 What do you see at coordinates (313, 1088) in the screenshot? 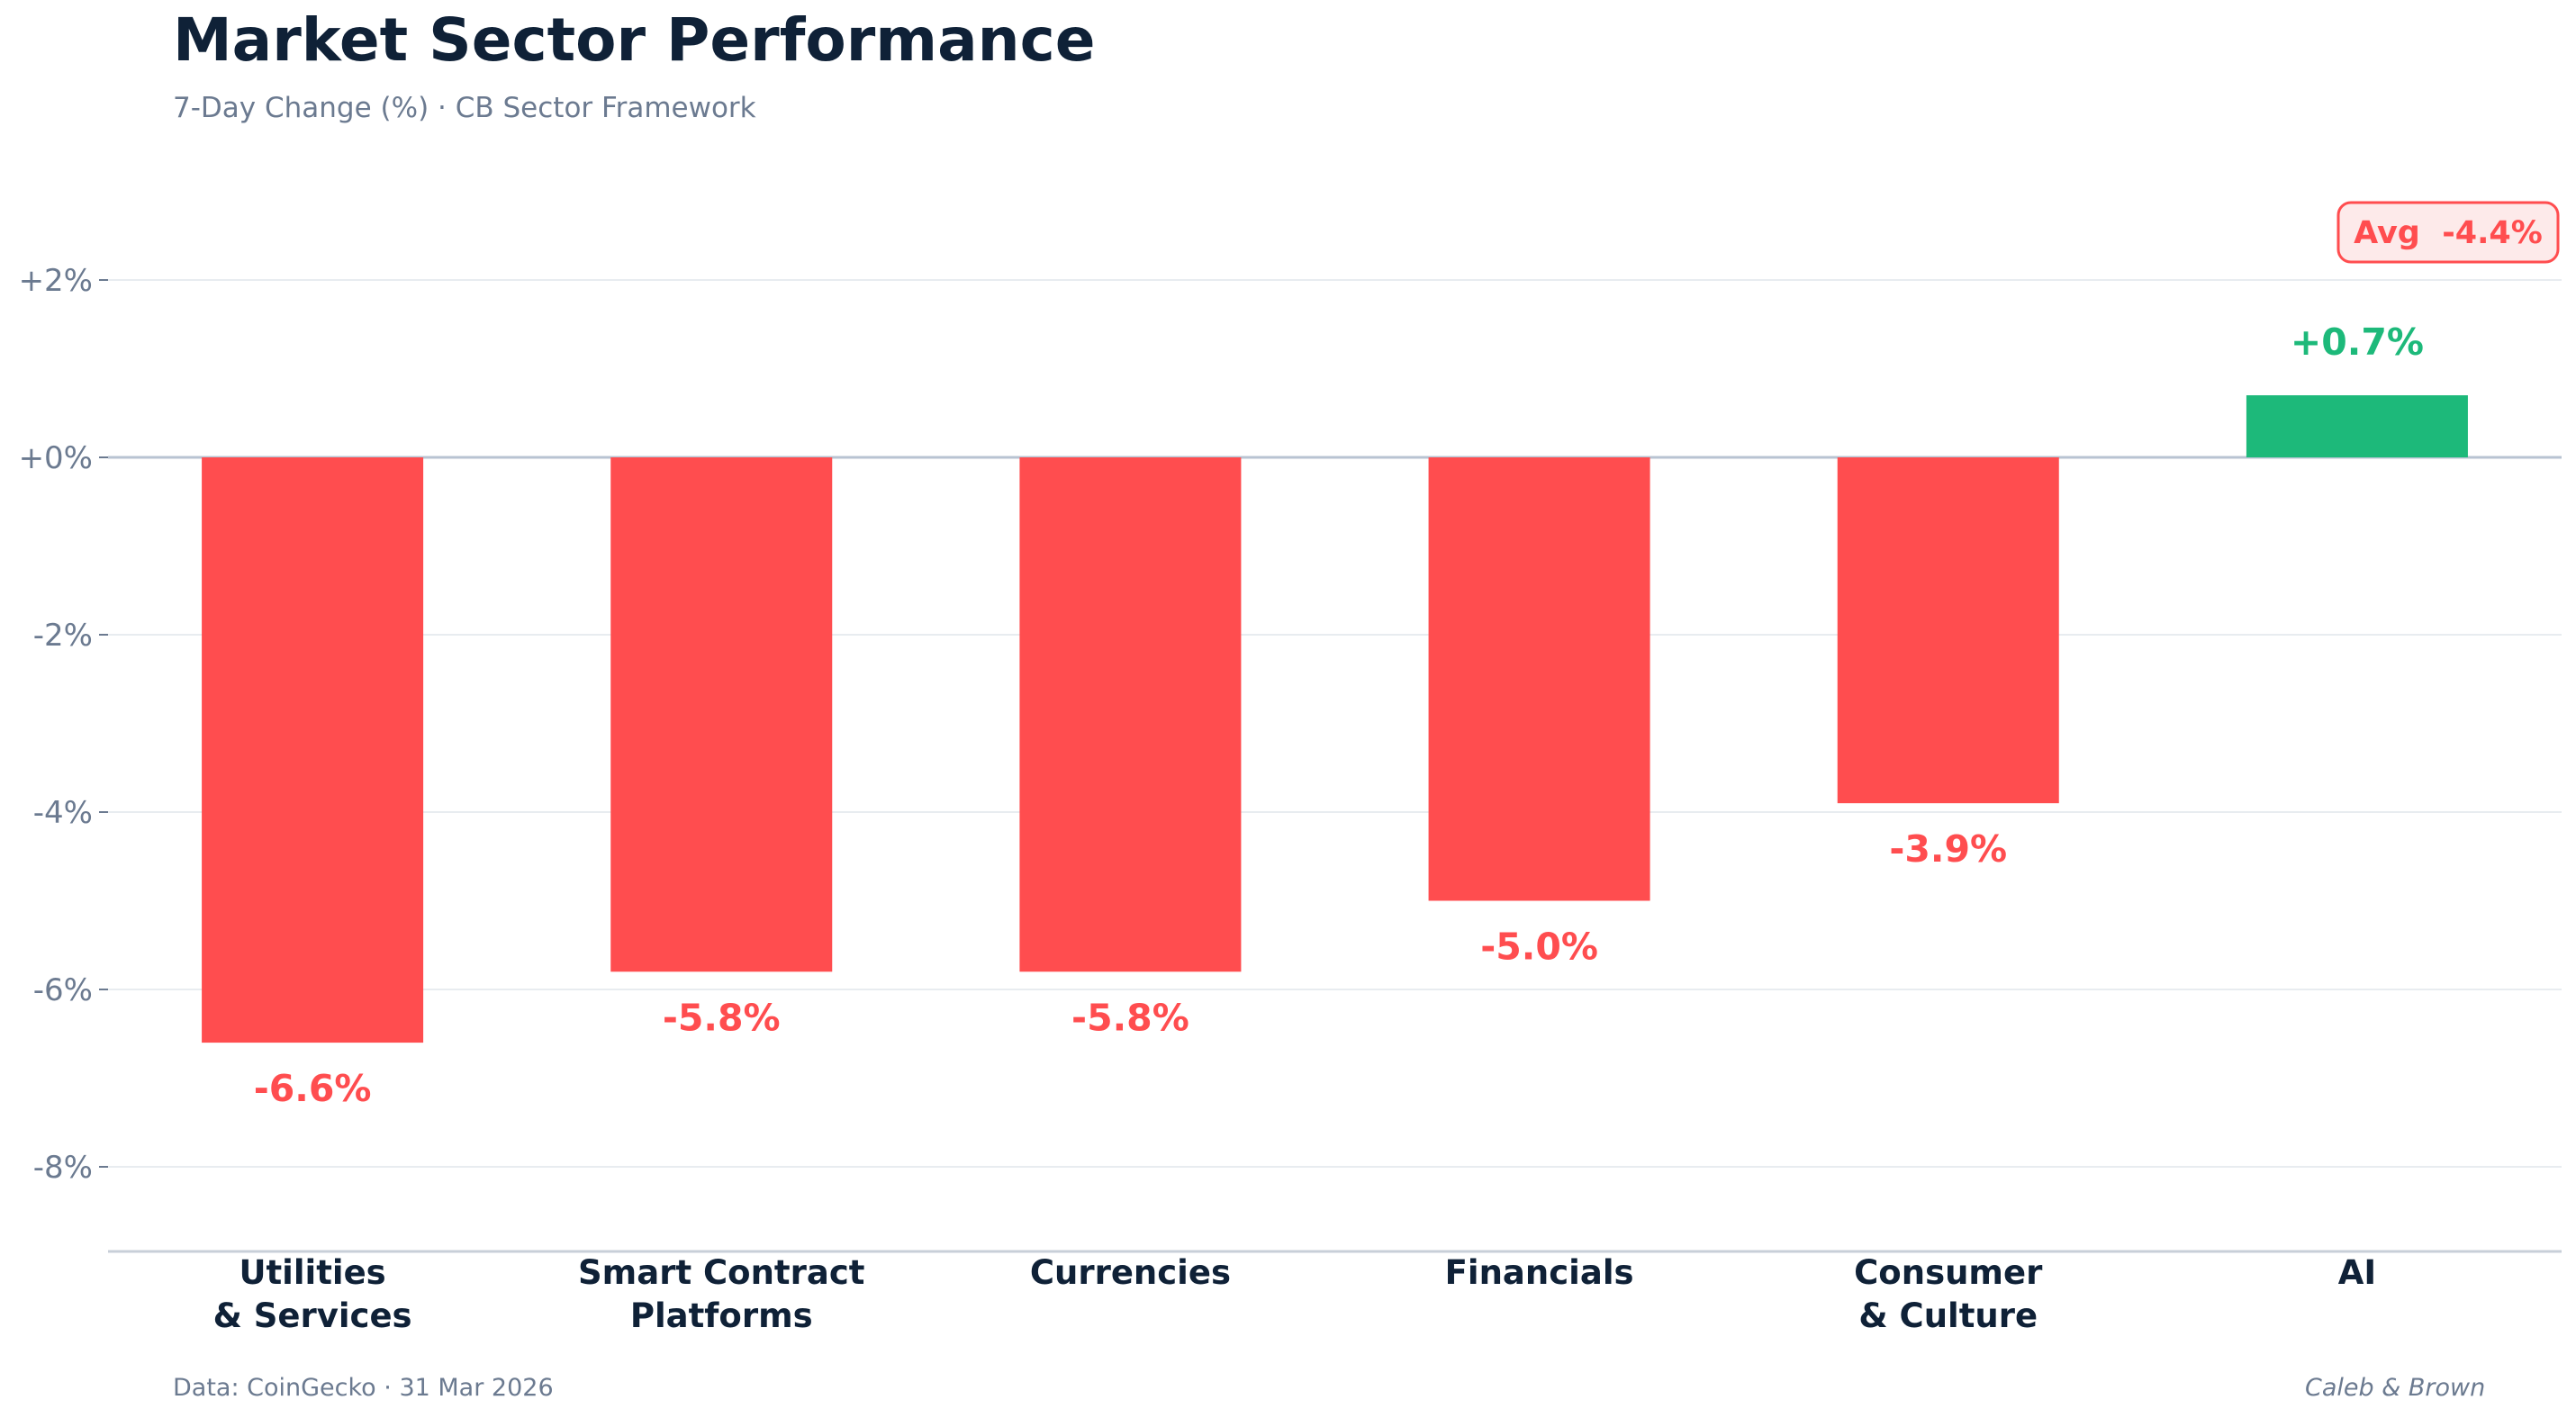
I see `bar-value-label: -6.6%` at bounding box center [313, 1088].